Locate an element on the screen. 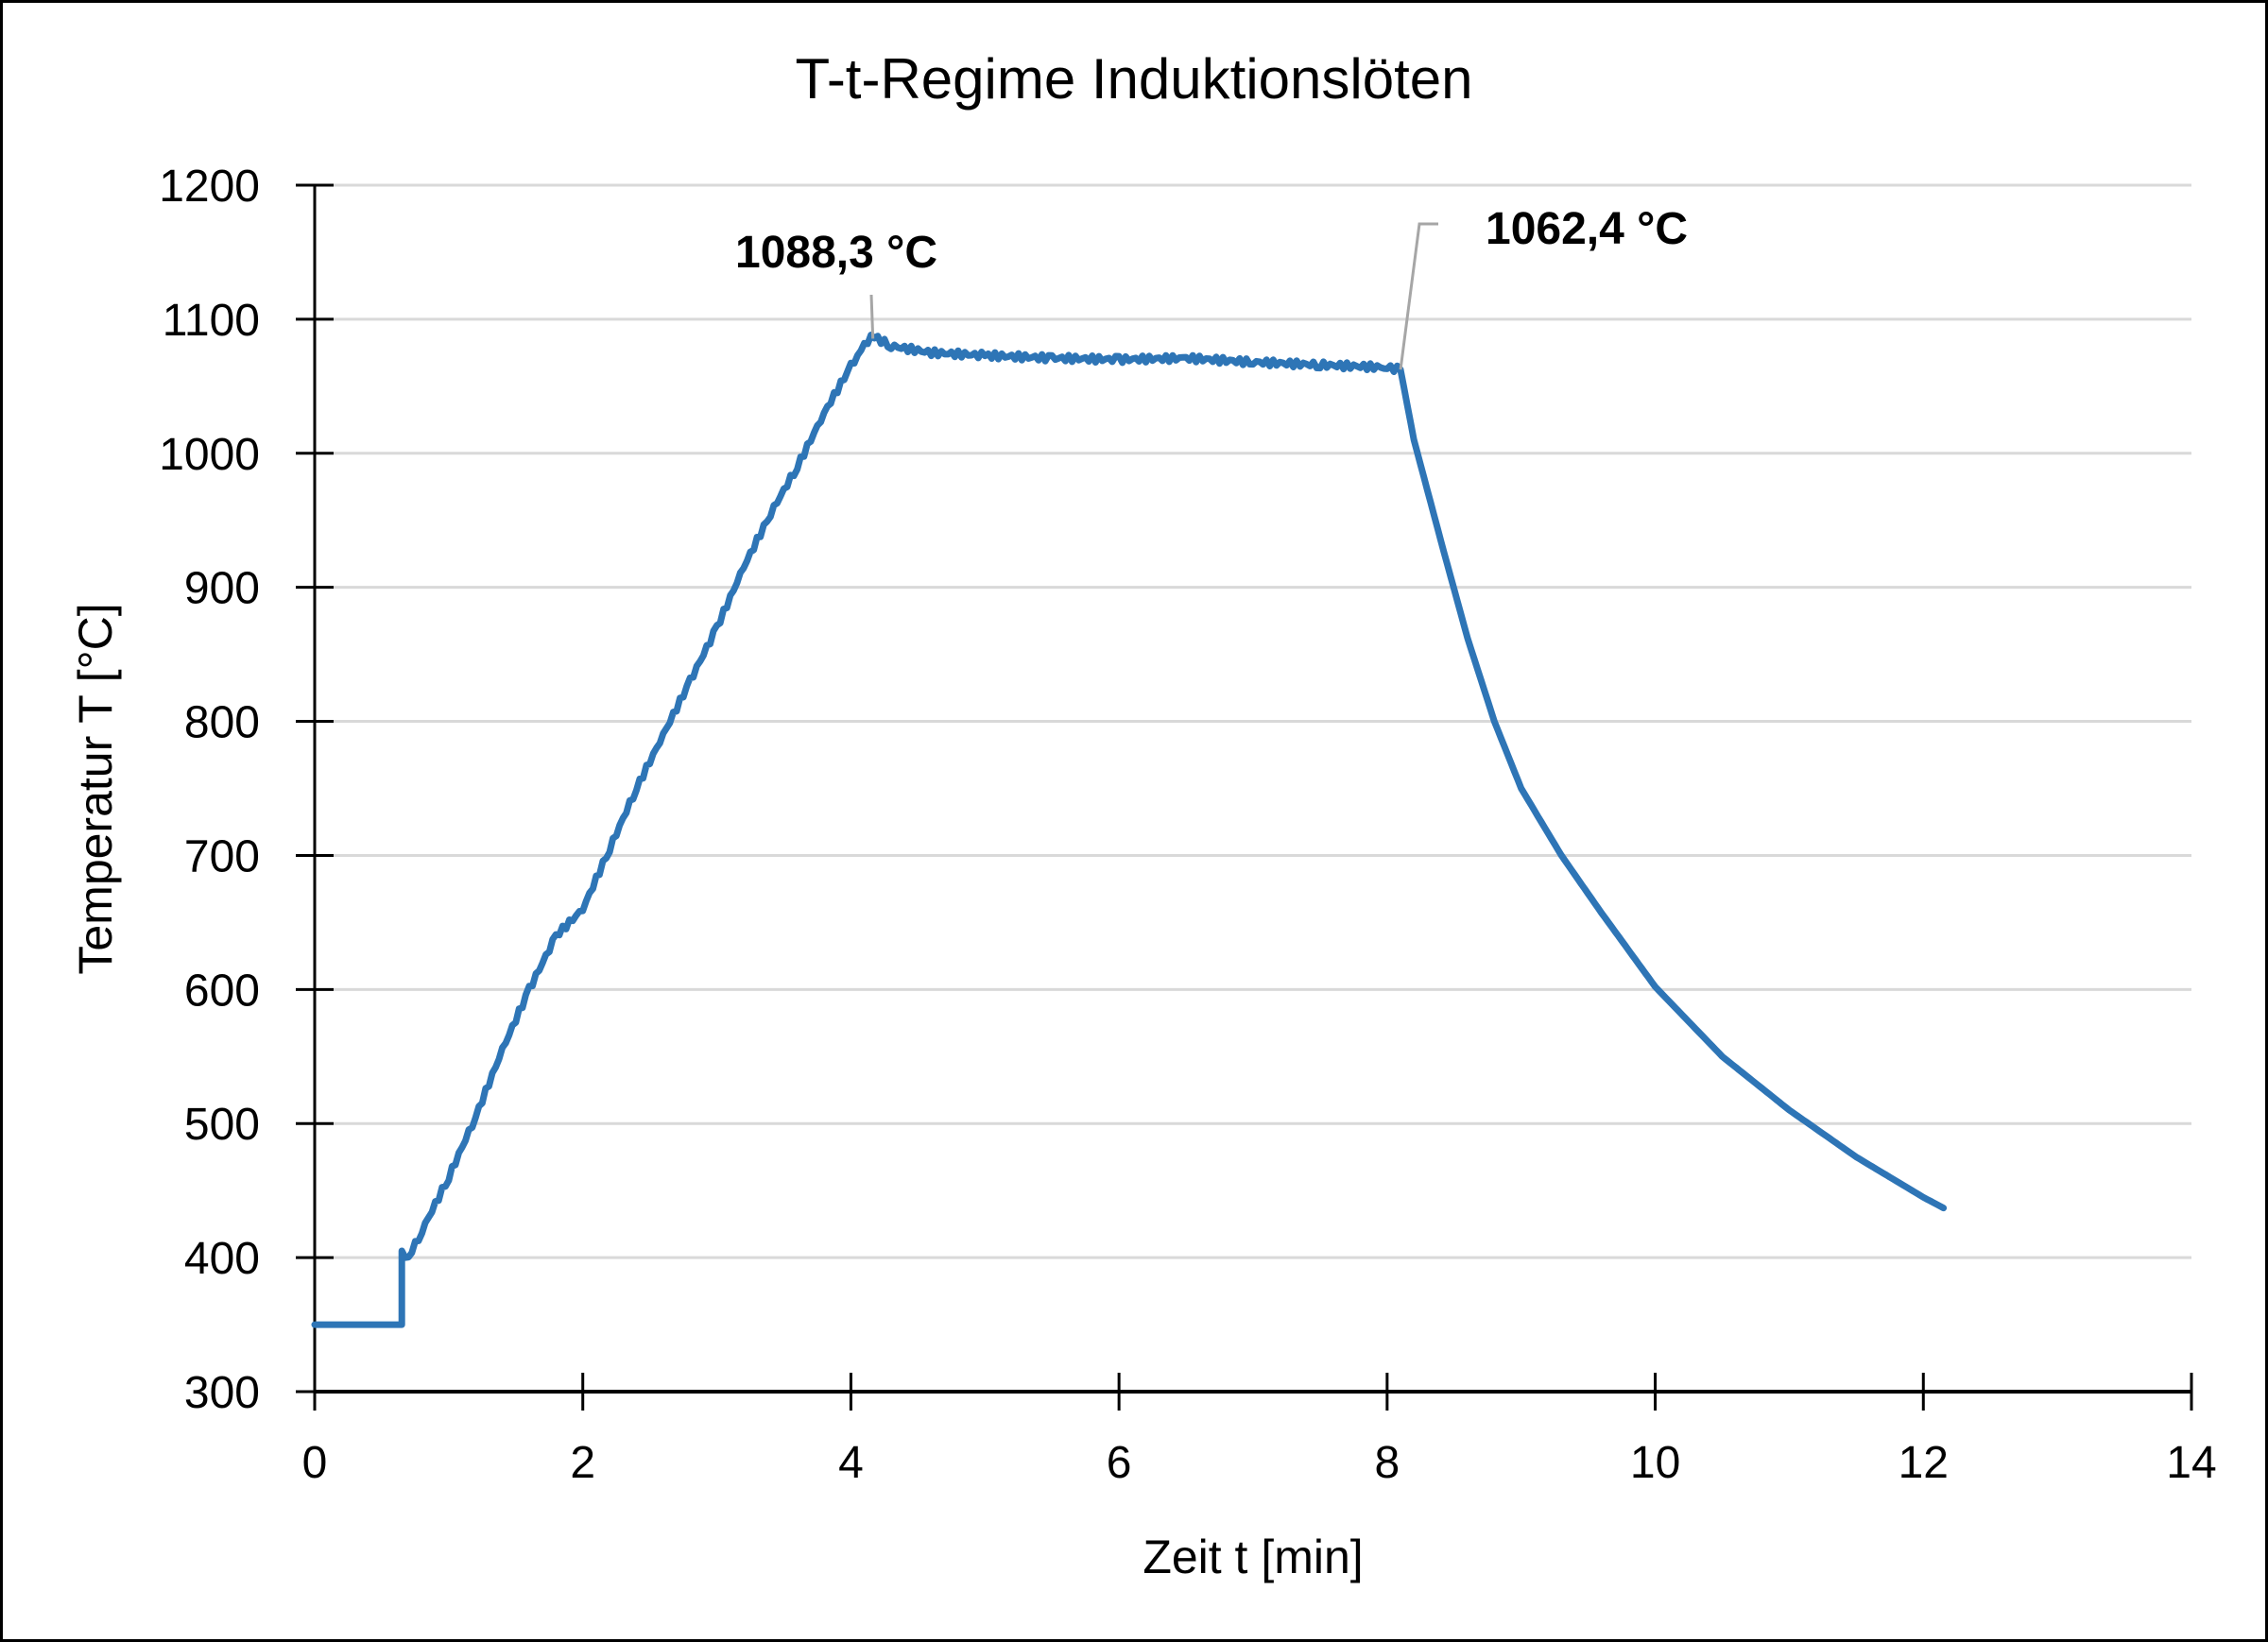 The image size is (2268, 1642). annotation-end-label: 1062,4 °C is located at coordinates (1587, 229).